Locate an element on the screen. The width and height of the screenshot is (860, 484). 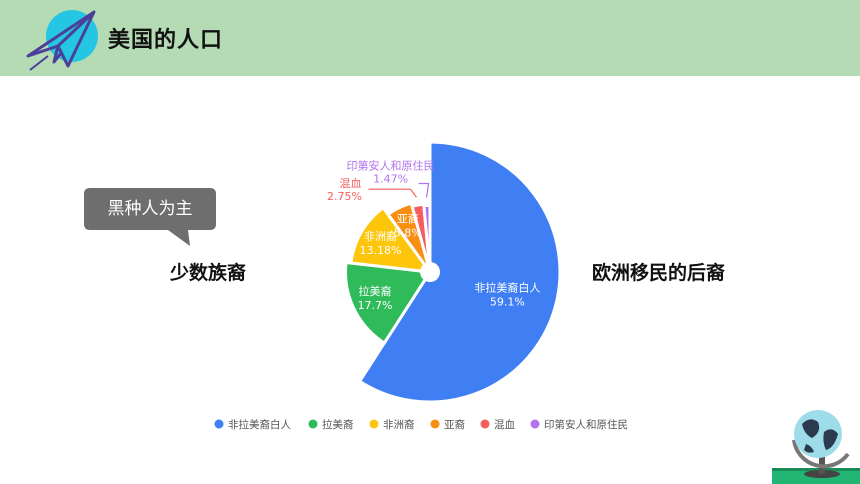
callout-text: 黑种人为主 is located at coordinates (150, 209).